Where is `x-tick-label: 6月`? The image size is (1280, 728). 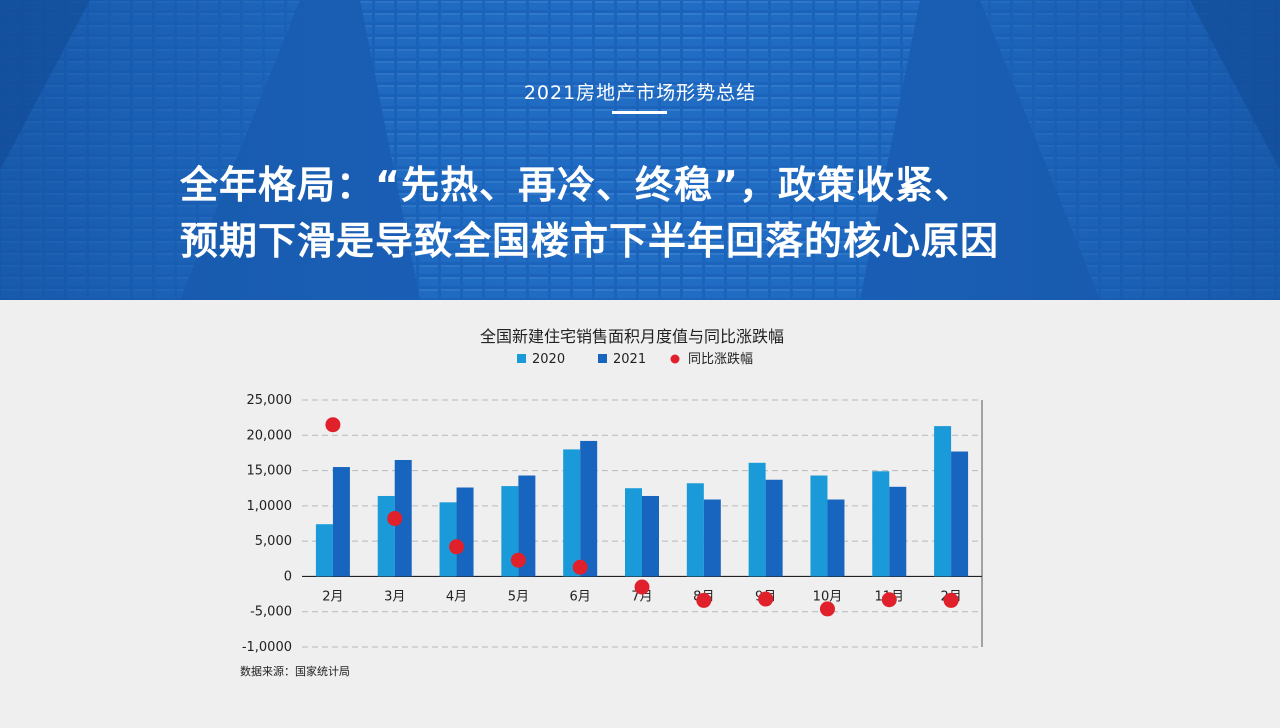
x-tick-label: 6月 is located at coordinates (580, 596).